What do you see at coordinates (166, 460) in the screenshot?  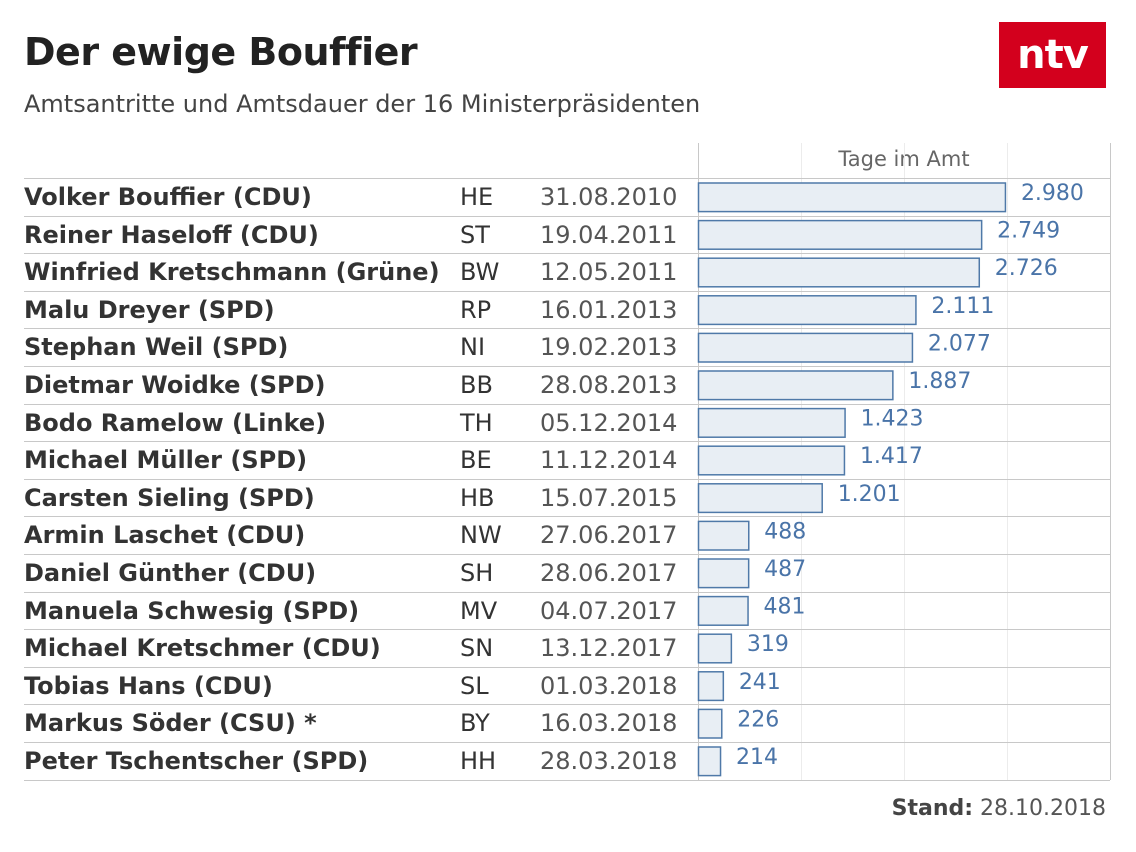 I see `minister-name: Michael Müller (SPD)` at bounding box center [166, 460].